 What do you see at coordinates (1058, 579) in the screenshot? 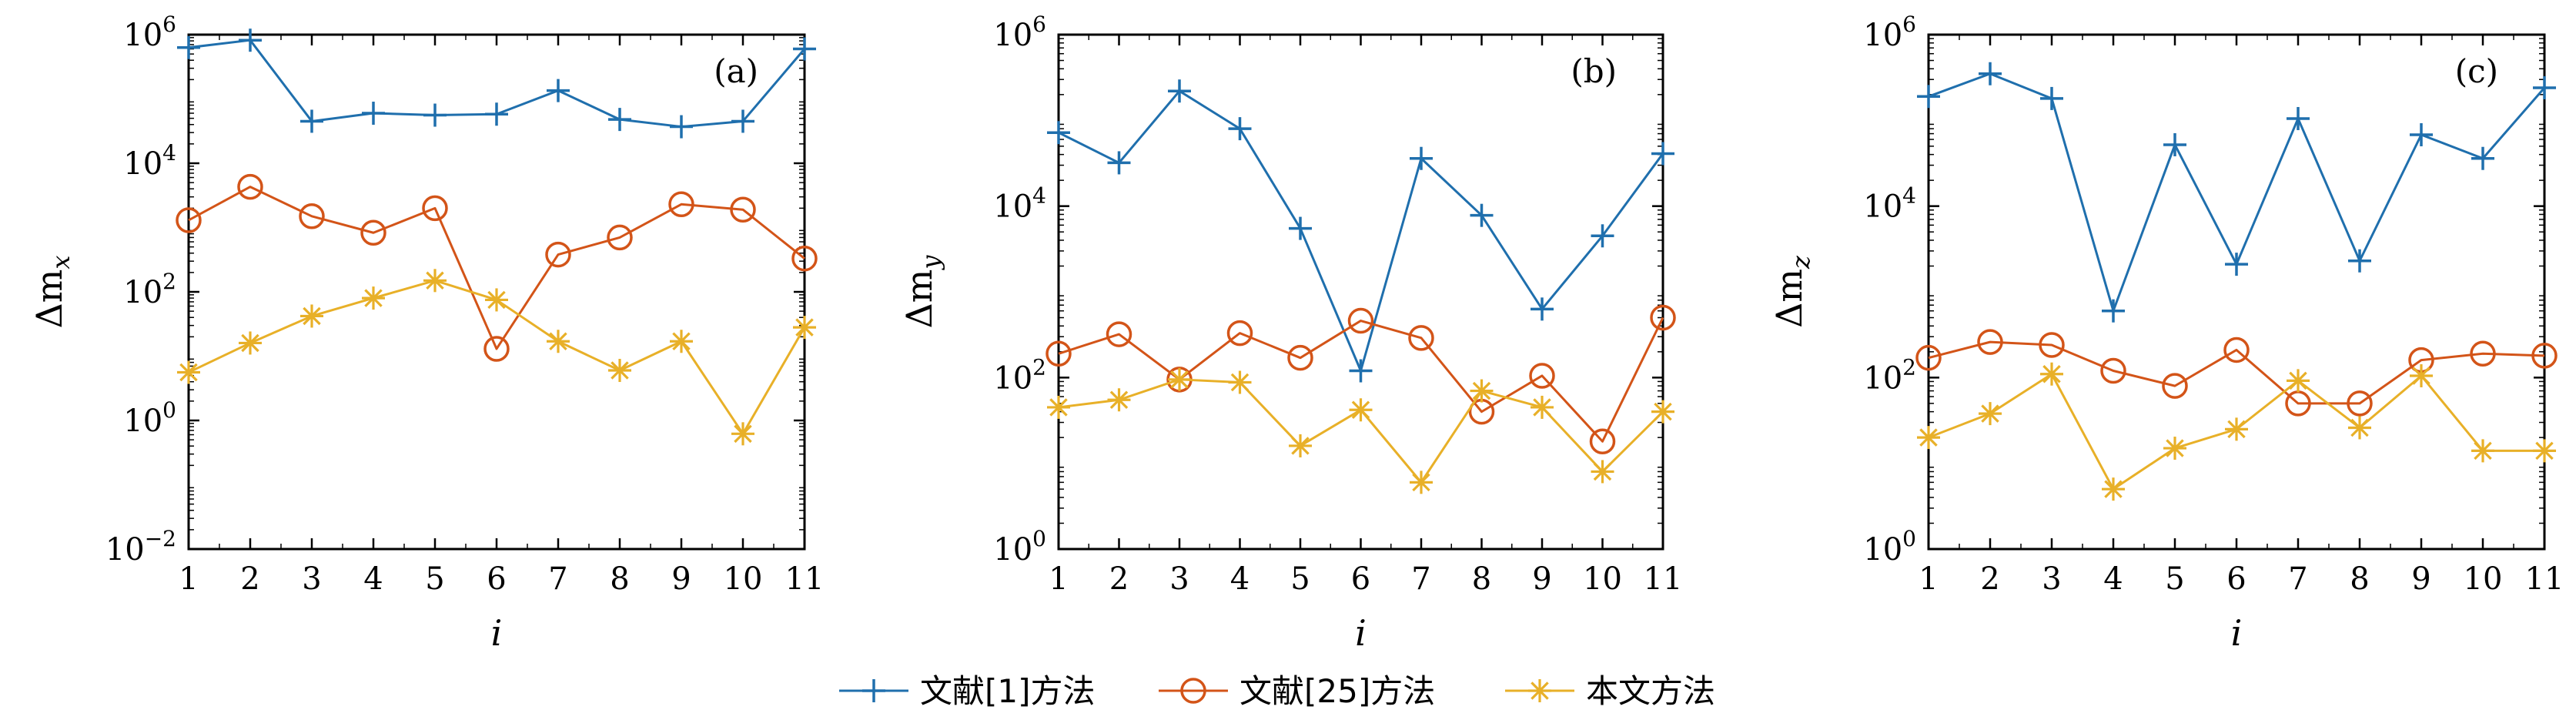
I see `x-tick-label: 1` at bounding box center [1058, 579].